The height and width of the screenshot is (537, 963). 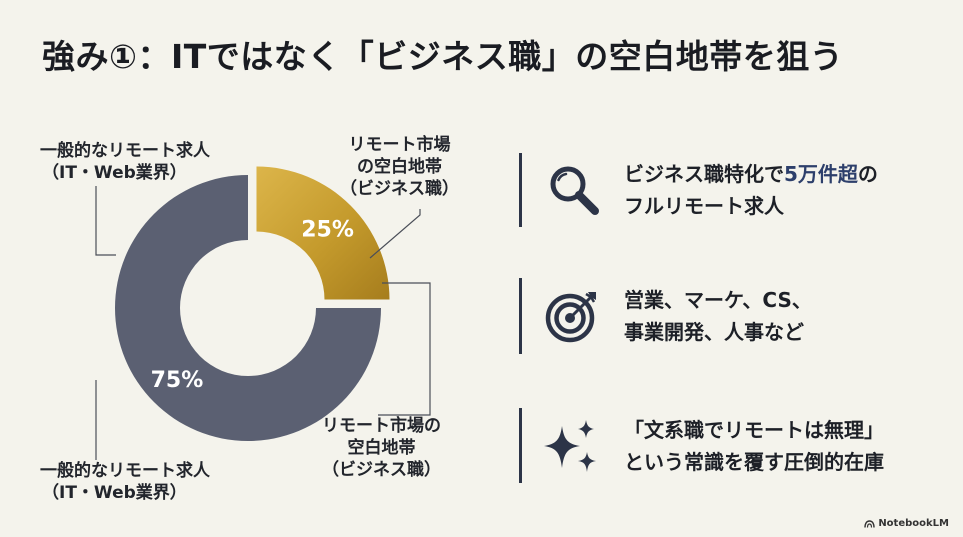 What do you see at coordinates (125, 162) in the screenshot?
I see `callout-label-general-top: 一般的なリモート求人 （IT・Web業界）` at bounding box center [125, 162].